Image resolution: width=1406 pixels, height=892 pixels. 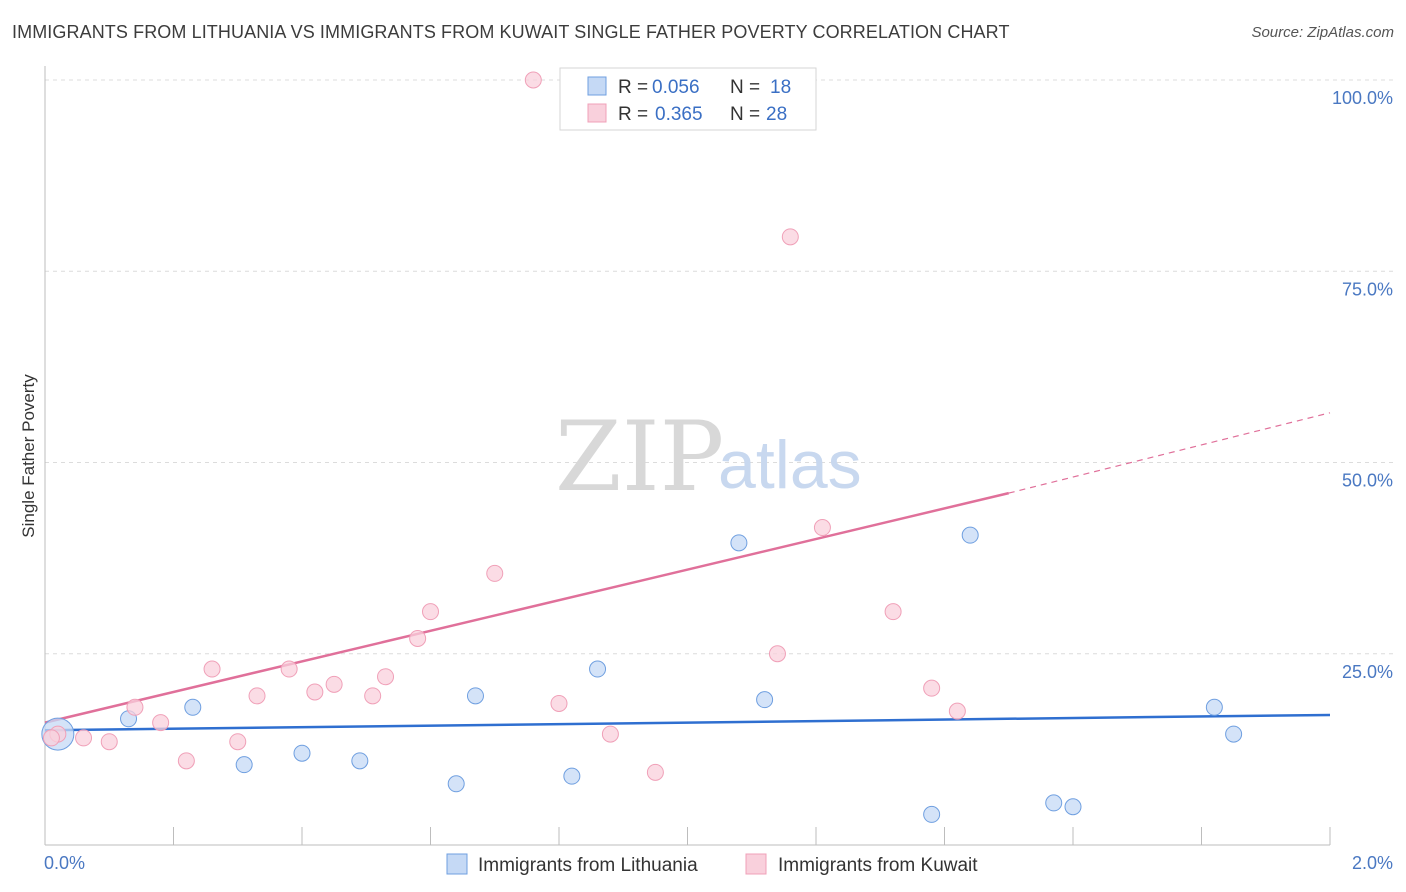 I want to click on legend-r-label-1: R =, so click(x=633, y=87).